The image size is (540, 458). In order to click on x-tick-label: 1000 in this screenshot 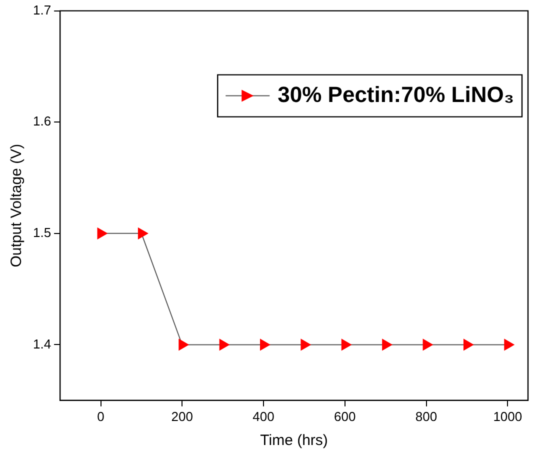, I will do `click(507, 416)`.